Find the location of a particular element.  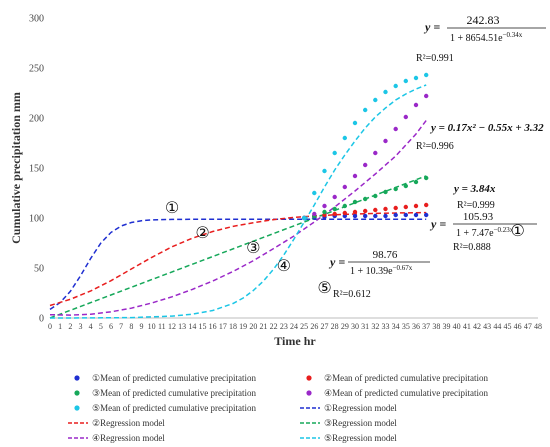

equation-3-r2: R²=0.999 is located at coordinates (476, 205).